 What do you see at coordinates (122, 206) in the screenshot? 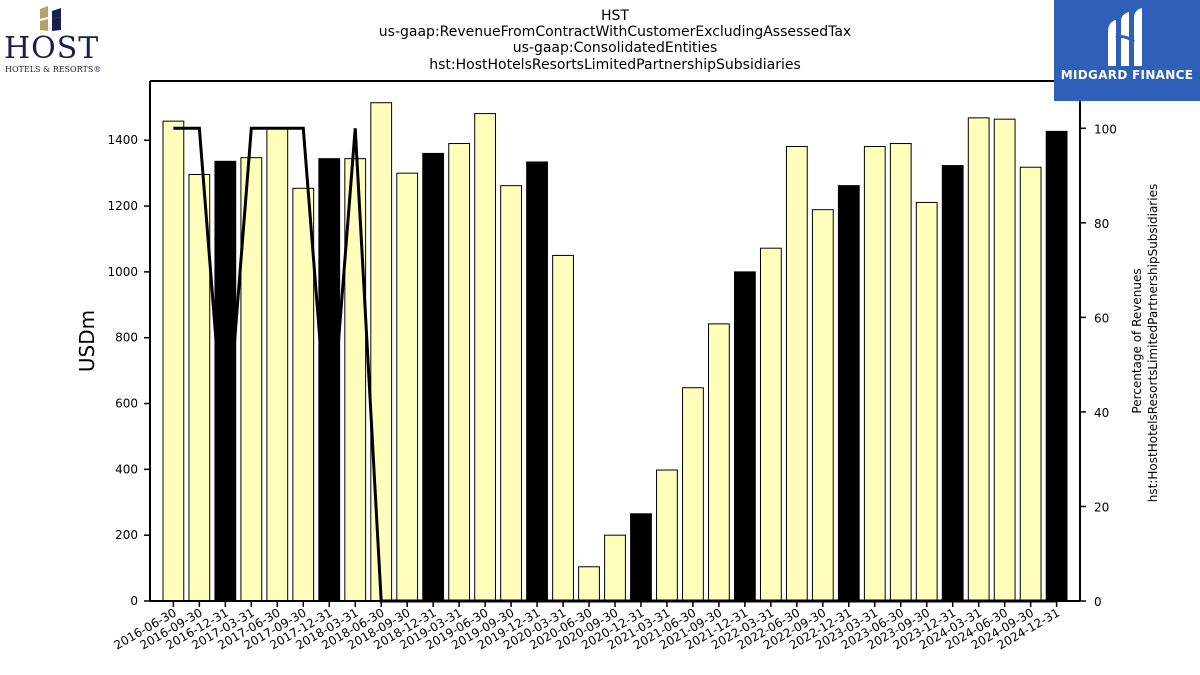
I see `y-tick-label-1200: 1200` at bounding box center [122, 206].